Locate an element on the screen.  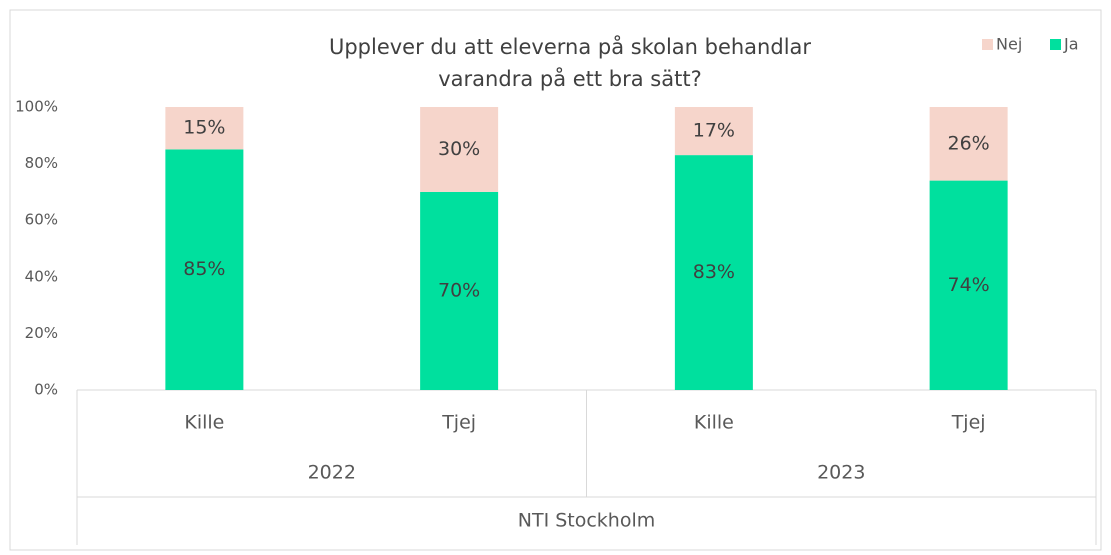
y-tick-label: 100% is located at coordinates (36, 107).